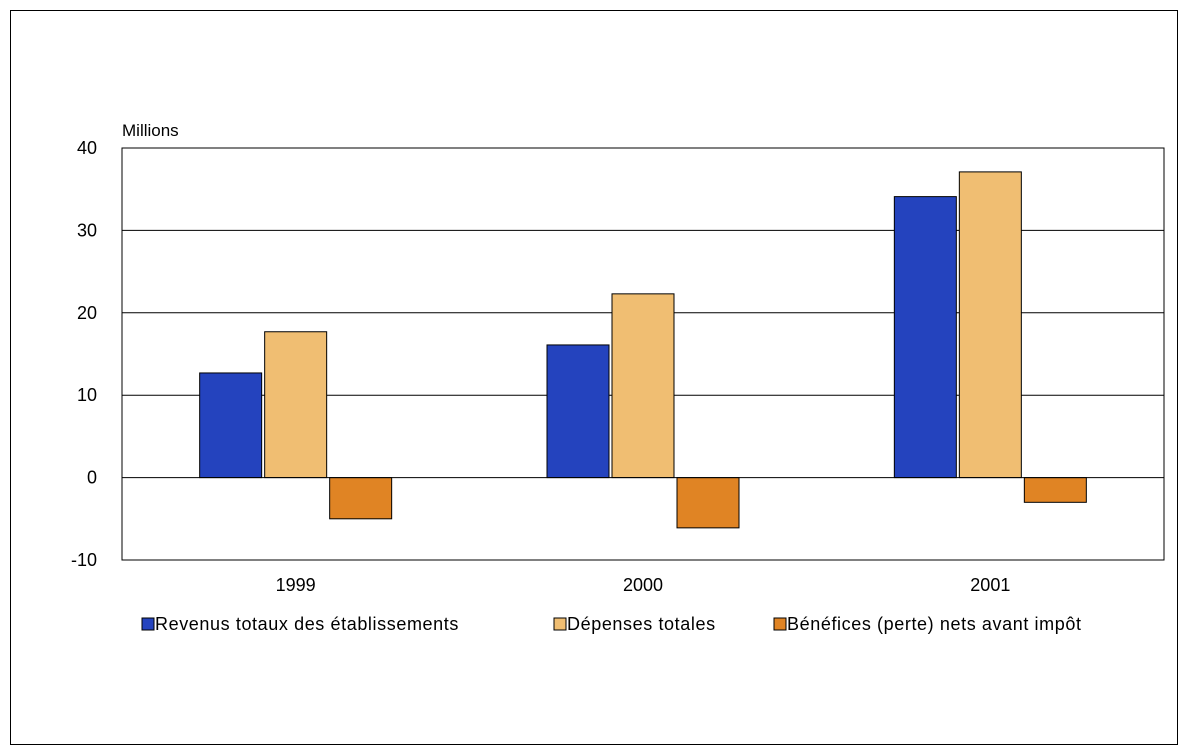  What do you see at coordinates (87, 313) in the screenshot?
I see `y-tick-label: 20` at bounding box center [87, 313].